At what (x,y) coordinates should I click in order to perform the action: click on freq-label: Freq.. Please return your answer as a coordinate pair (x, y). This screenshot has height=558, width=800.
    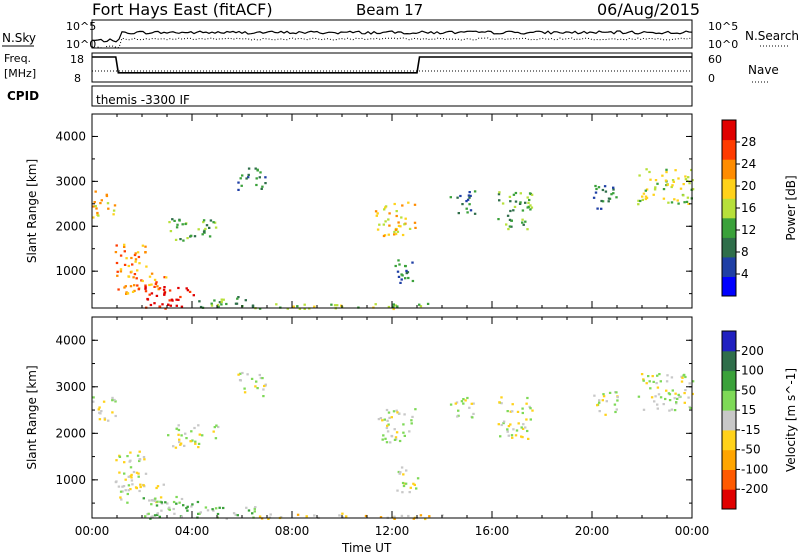
    Looking at the image, I should click on (17, 58).